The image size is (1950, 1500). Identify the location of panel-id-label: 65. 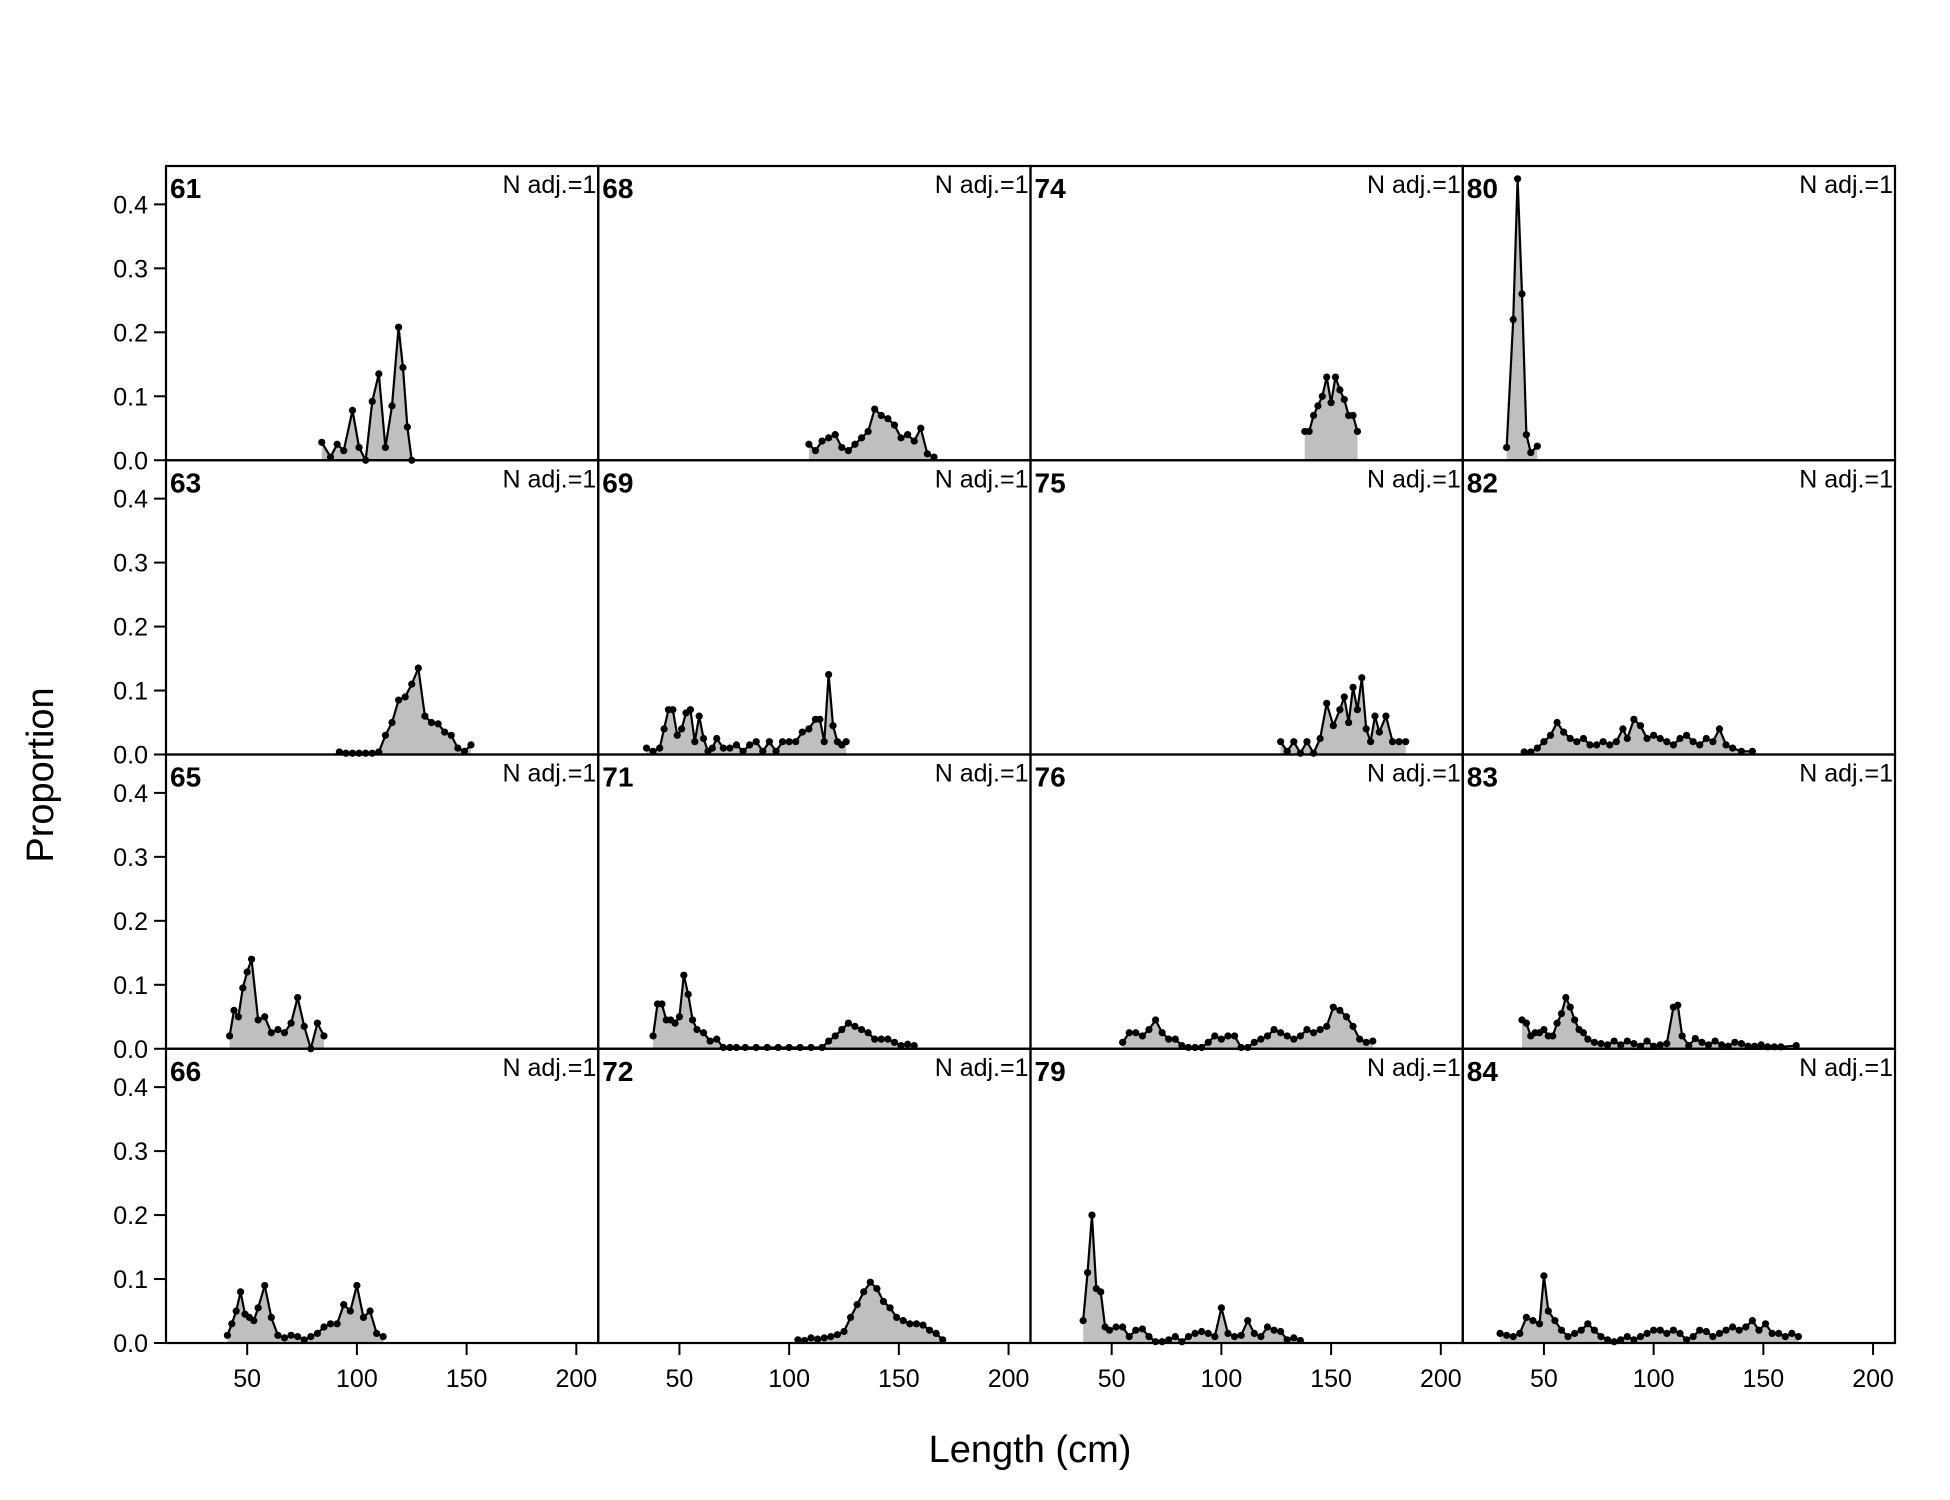
(185, 777).